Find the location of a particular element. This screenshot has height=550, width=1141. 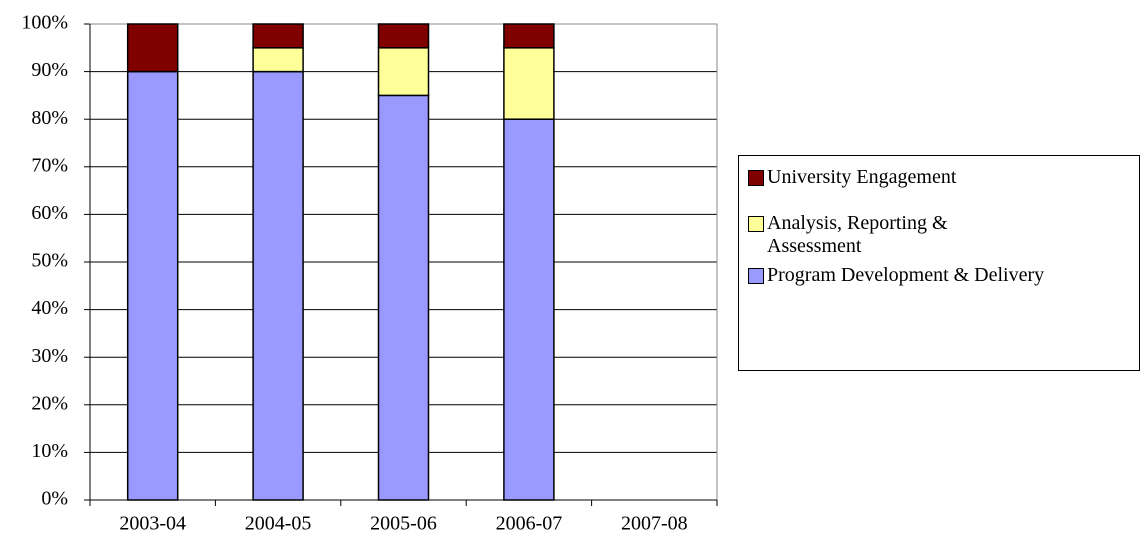

y-tick-label: 20% is located at coordinates (49, 403).